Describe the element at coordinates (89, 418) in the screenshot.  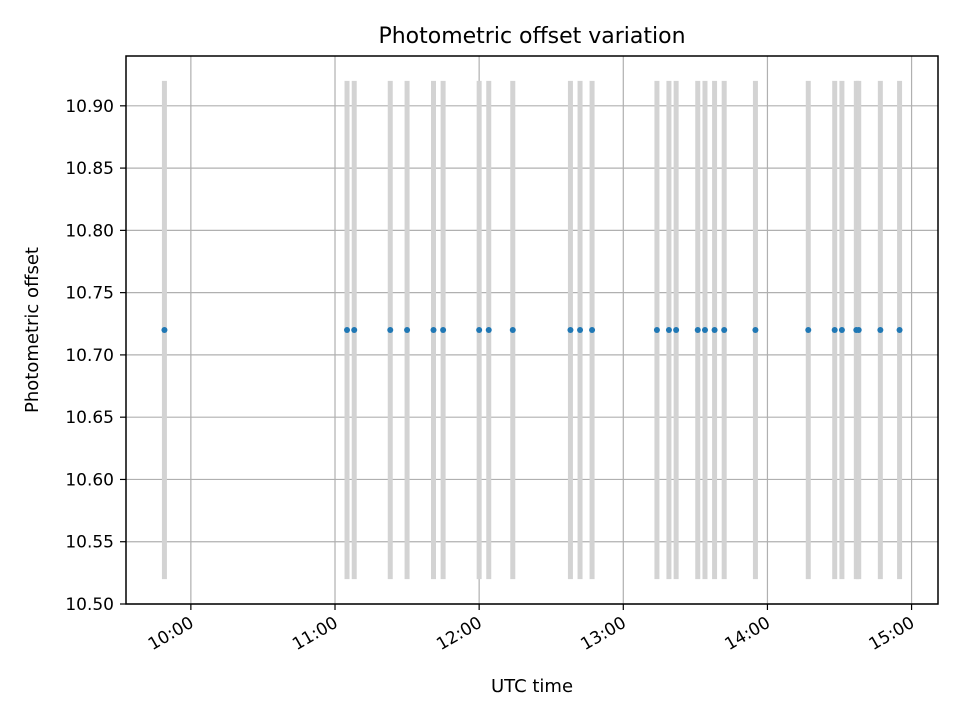
I see `y-tick-label: 10.65` at that location.